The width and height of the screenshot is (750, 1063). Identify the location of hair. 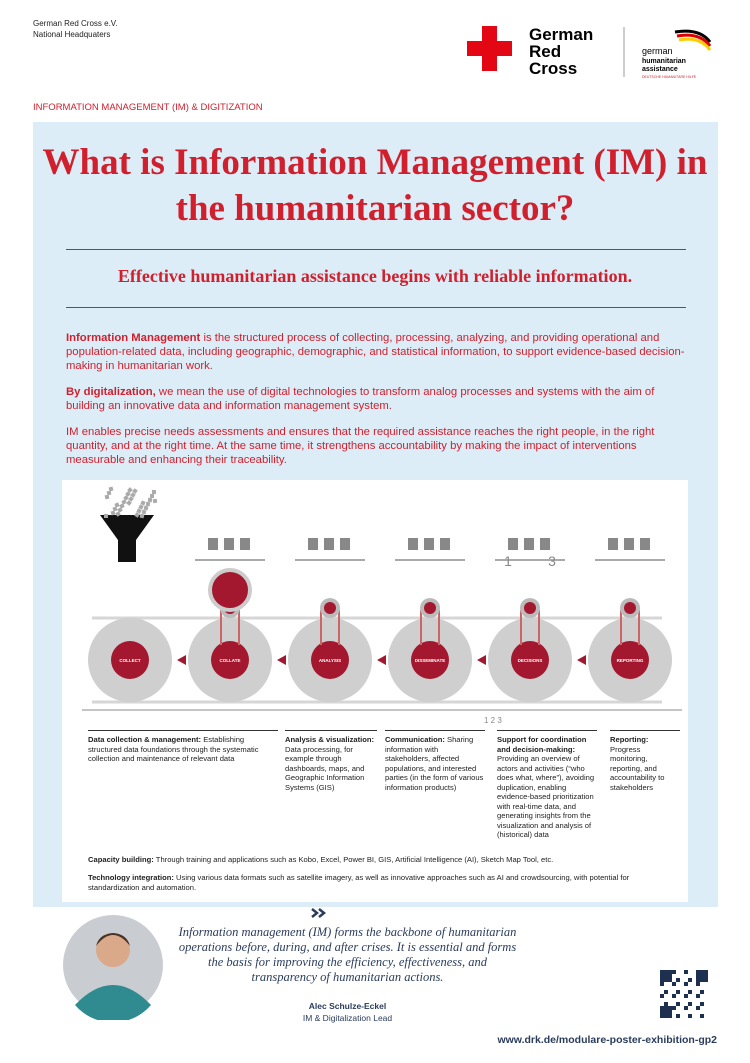
(113, 939).